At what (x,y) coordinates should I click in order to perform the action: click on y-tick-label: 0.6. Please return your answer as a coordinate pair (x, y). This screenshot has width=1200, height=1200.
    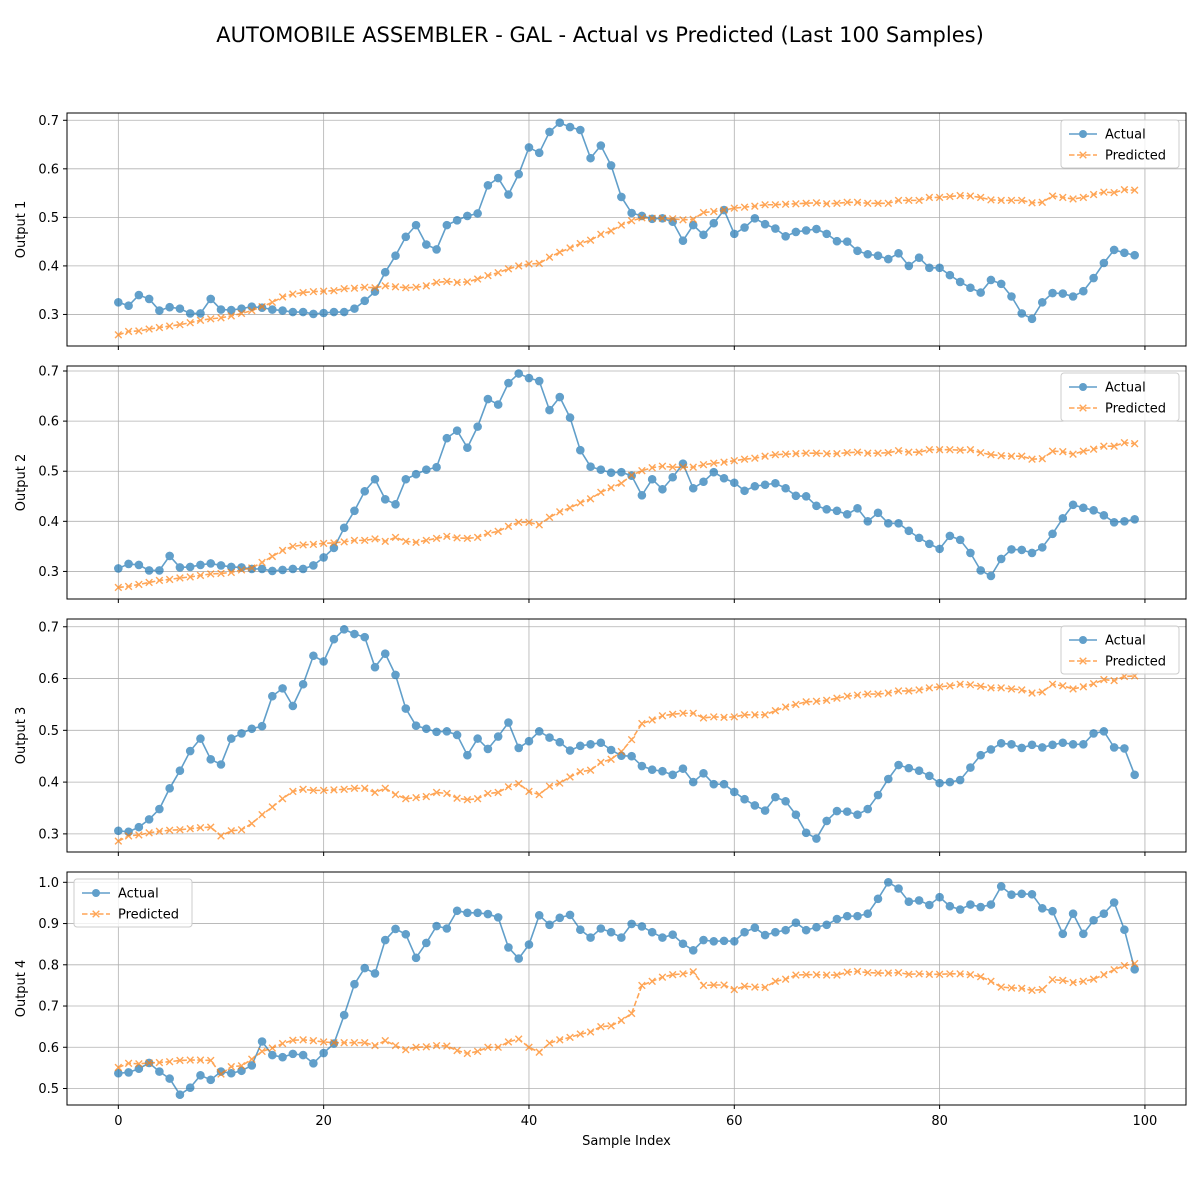
    Looking at the image, I should click on (48, 422).